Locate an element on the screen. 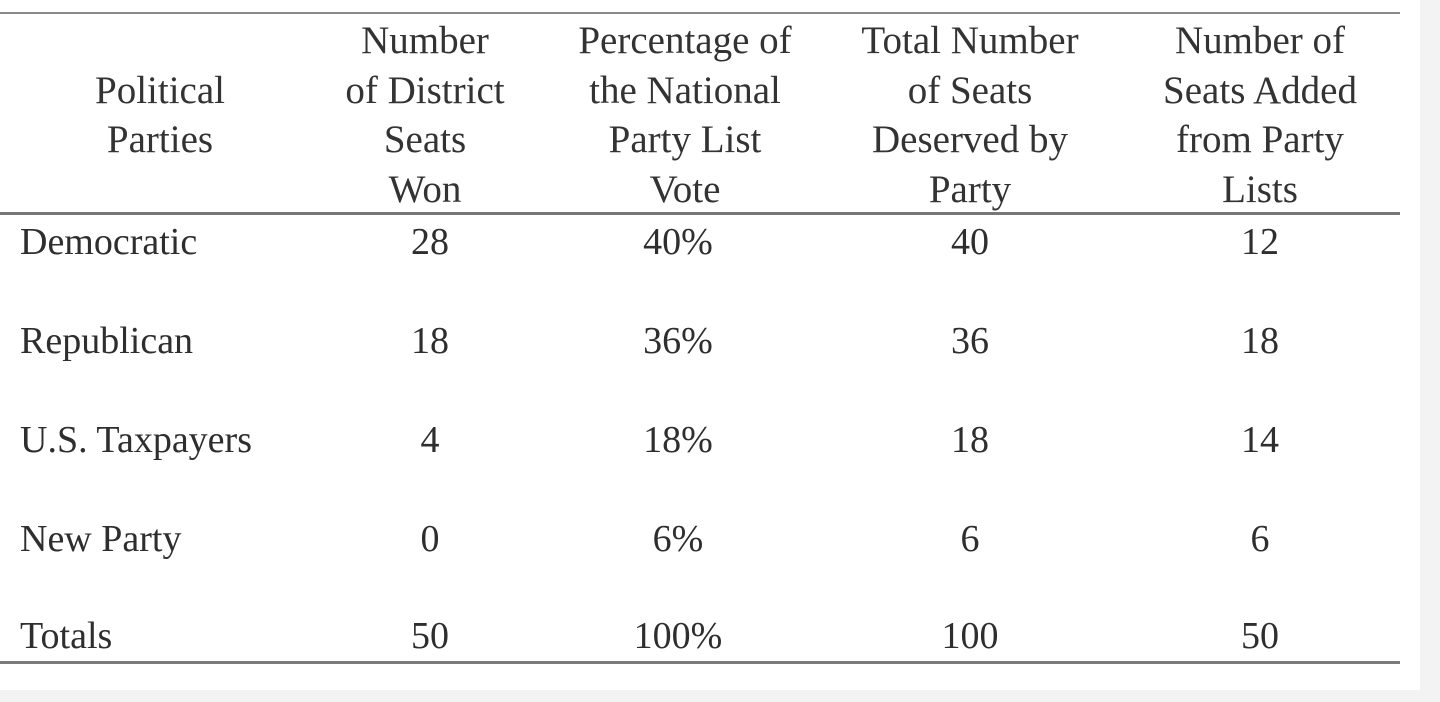  district-seats-cell: 28 is located at coordinates (430, 242).